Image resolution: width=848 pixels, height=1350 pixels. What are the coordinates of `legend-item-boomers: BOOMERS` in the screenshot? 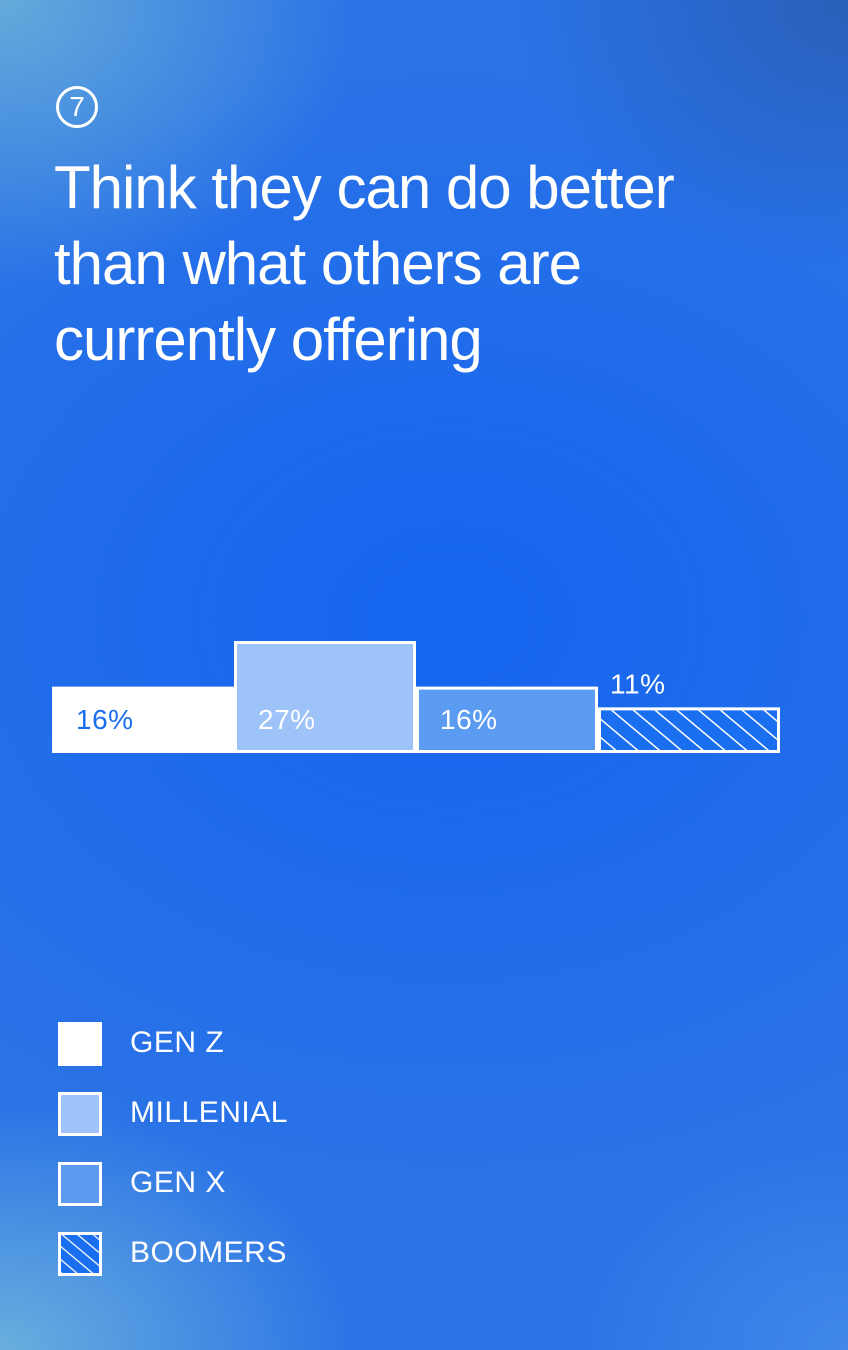 It's located at (238, 1253).